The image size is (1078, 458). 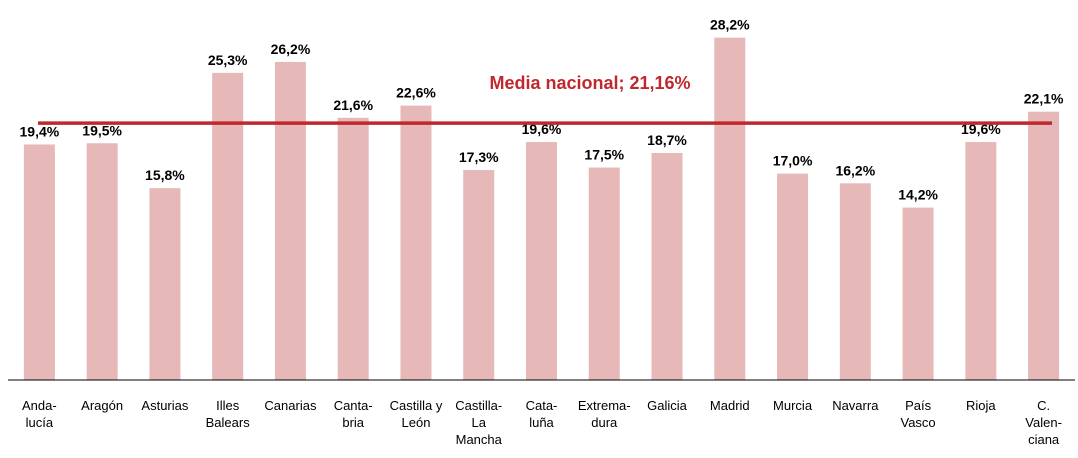 What do you see at coordinates (918, 195) in the screenshot?
I see `value-label: 14,2%` at bounding box center [918, 195].